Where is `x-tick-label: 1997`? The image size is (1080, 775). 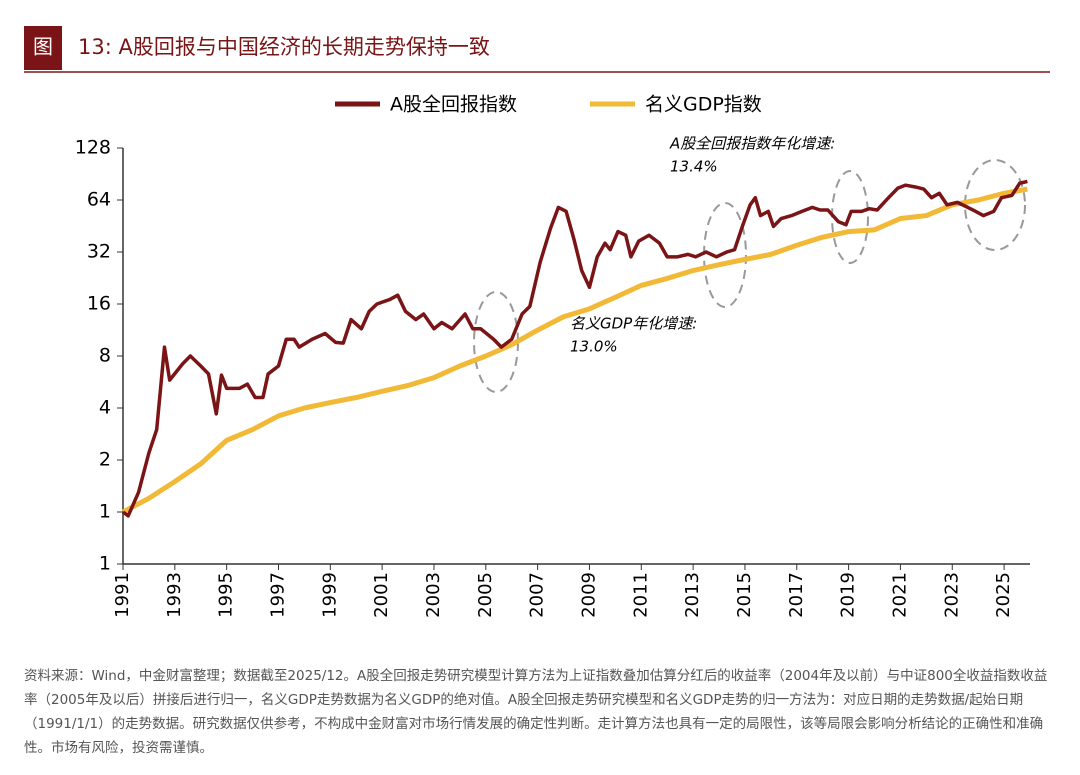 x-tick-label: 1997 is located at coordinates (277, 595).